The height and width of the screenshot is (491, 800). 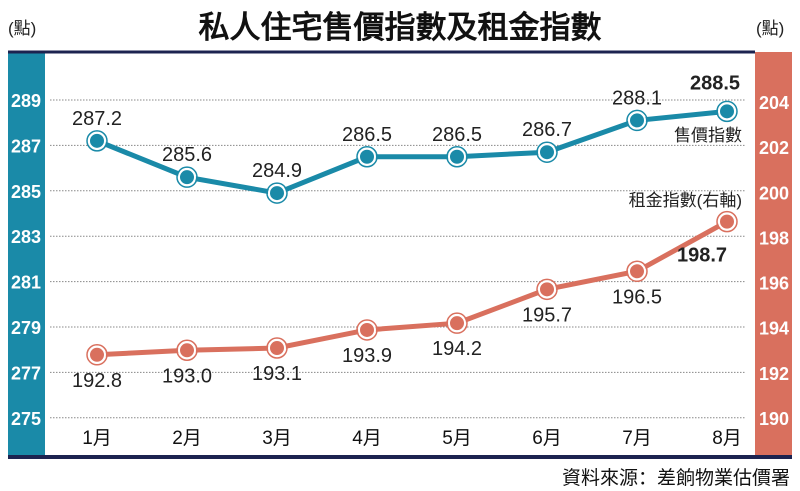 I want to click on right-tick-label: 196, so click(x=774, y=284).